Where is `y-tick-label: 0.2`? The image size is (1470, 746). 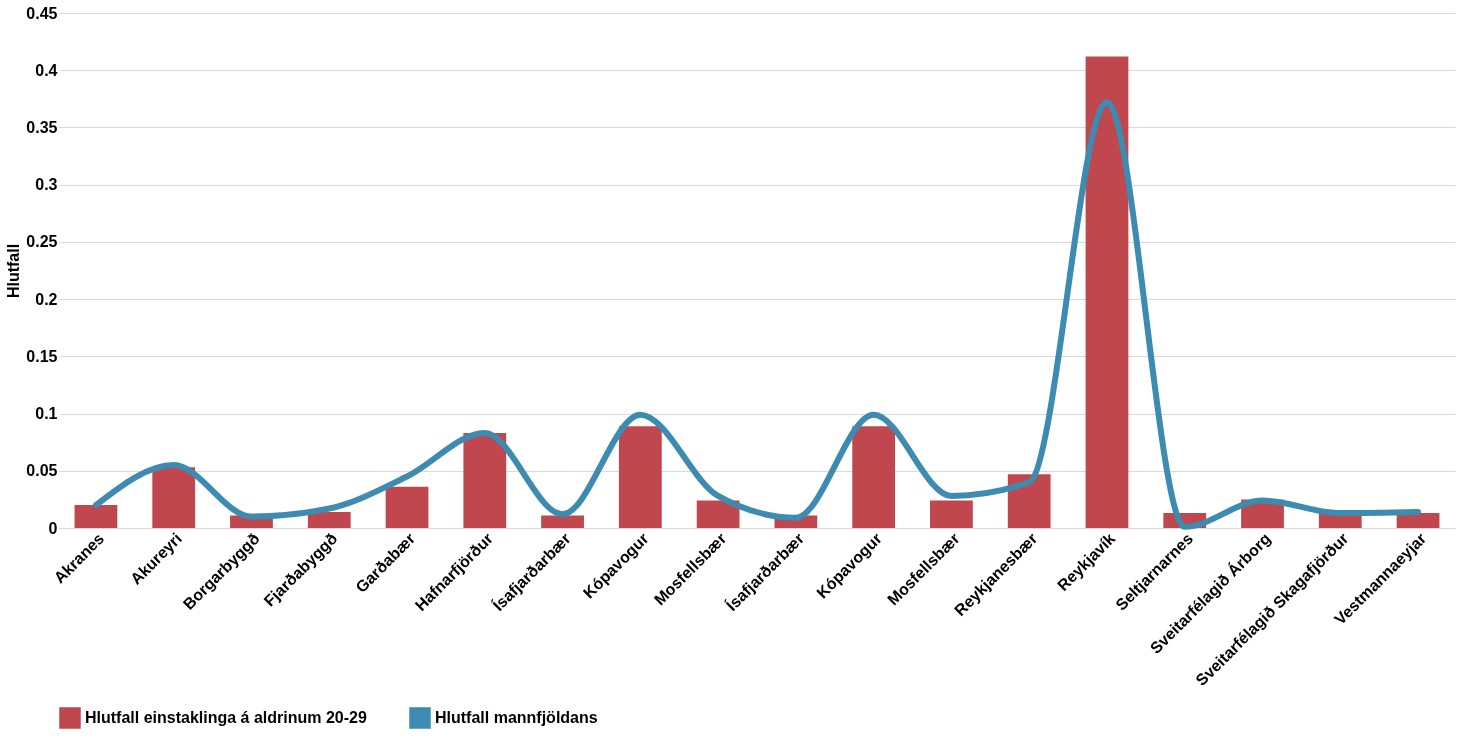 y-tick-label: 0.2 is located at coordinates (46, 299).